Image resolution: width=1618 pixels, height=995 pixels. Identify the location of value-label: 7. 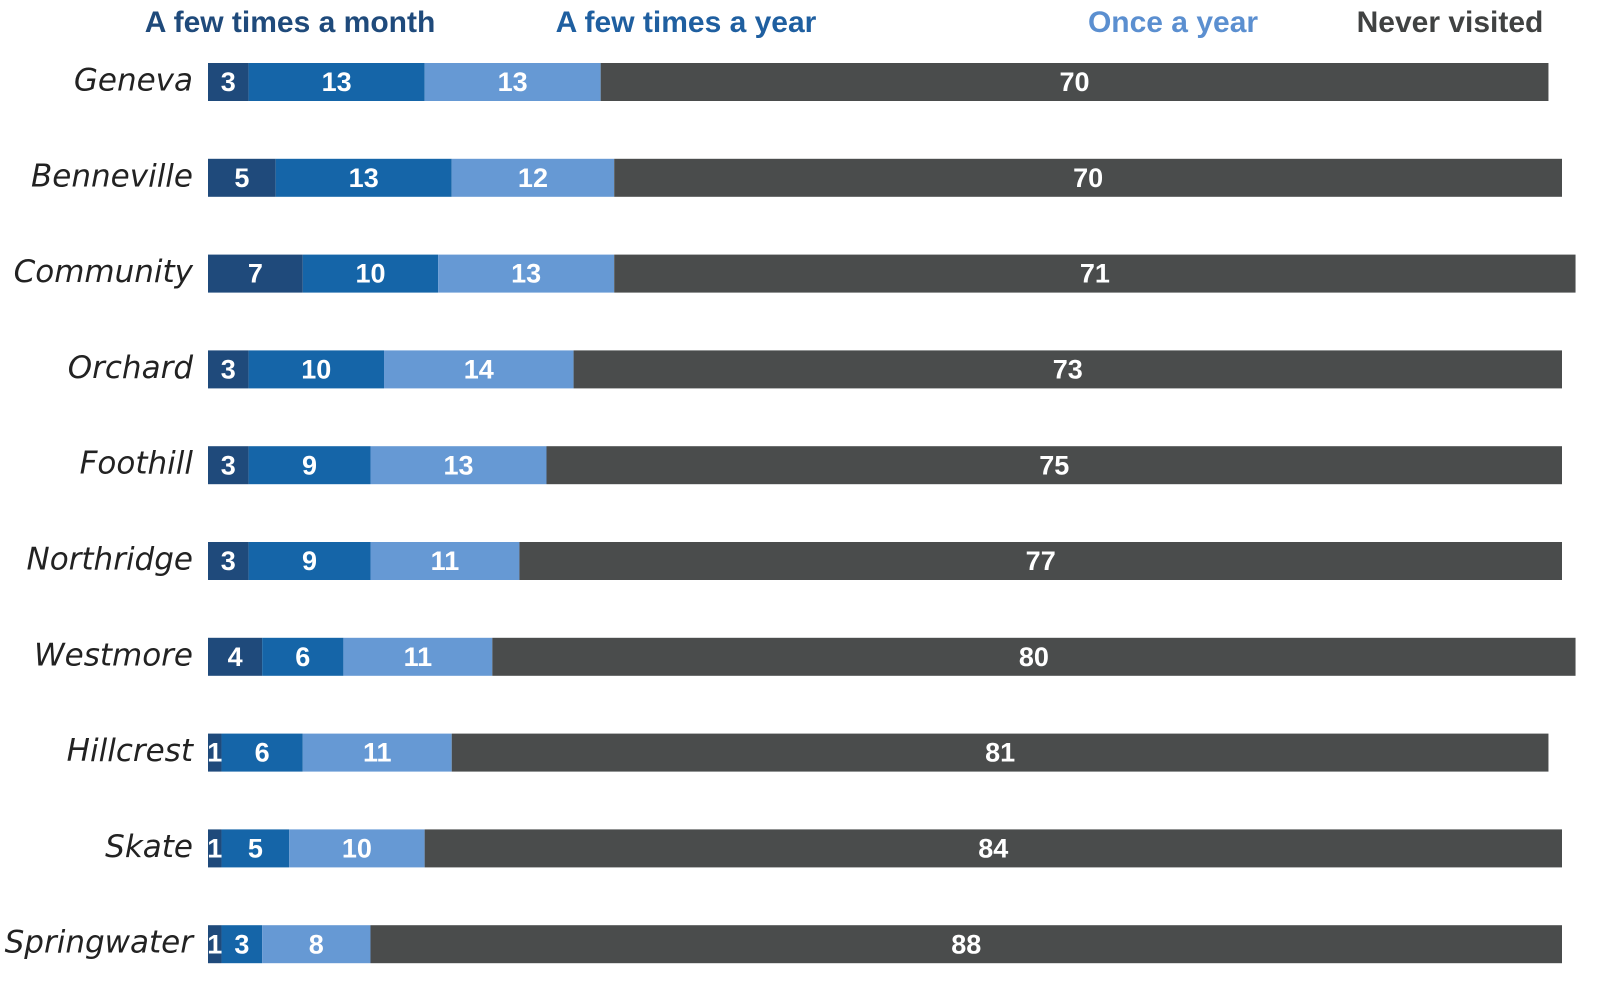
(255, 274).